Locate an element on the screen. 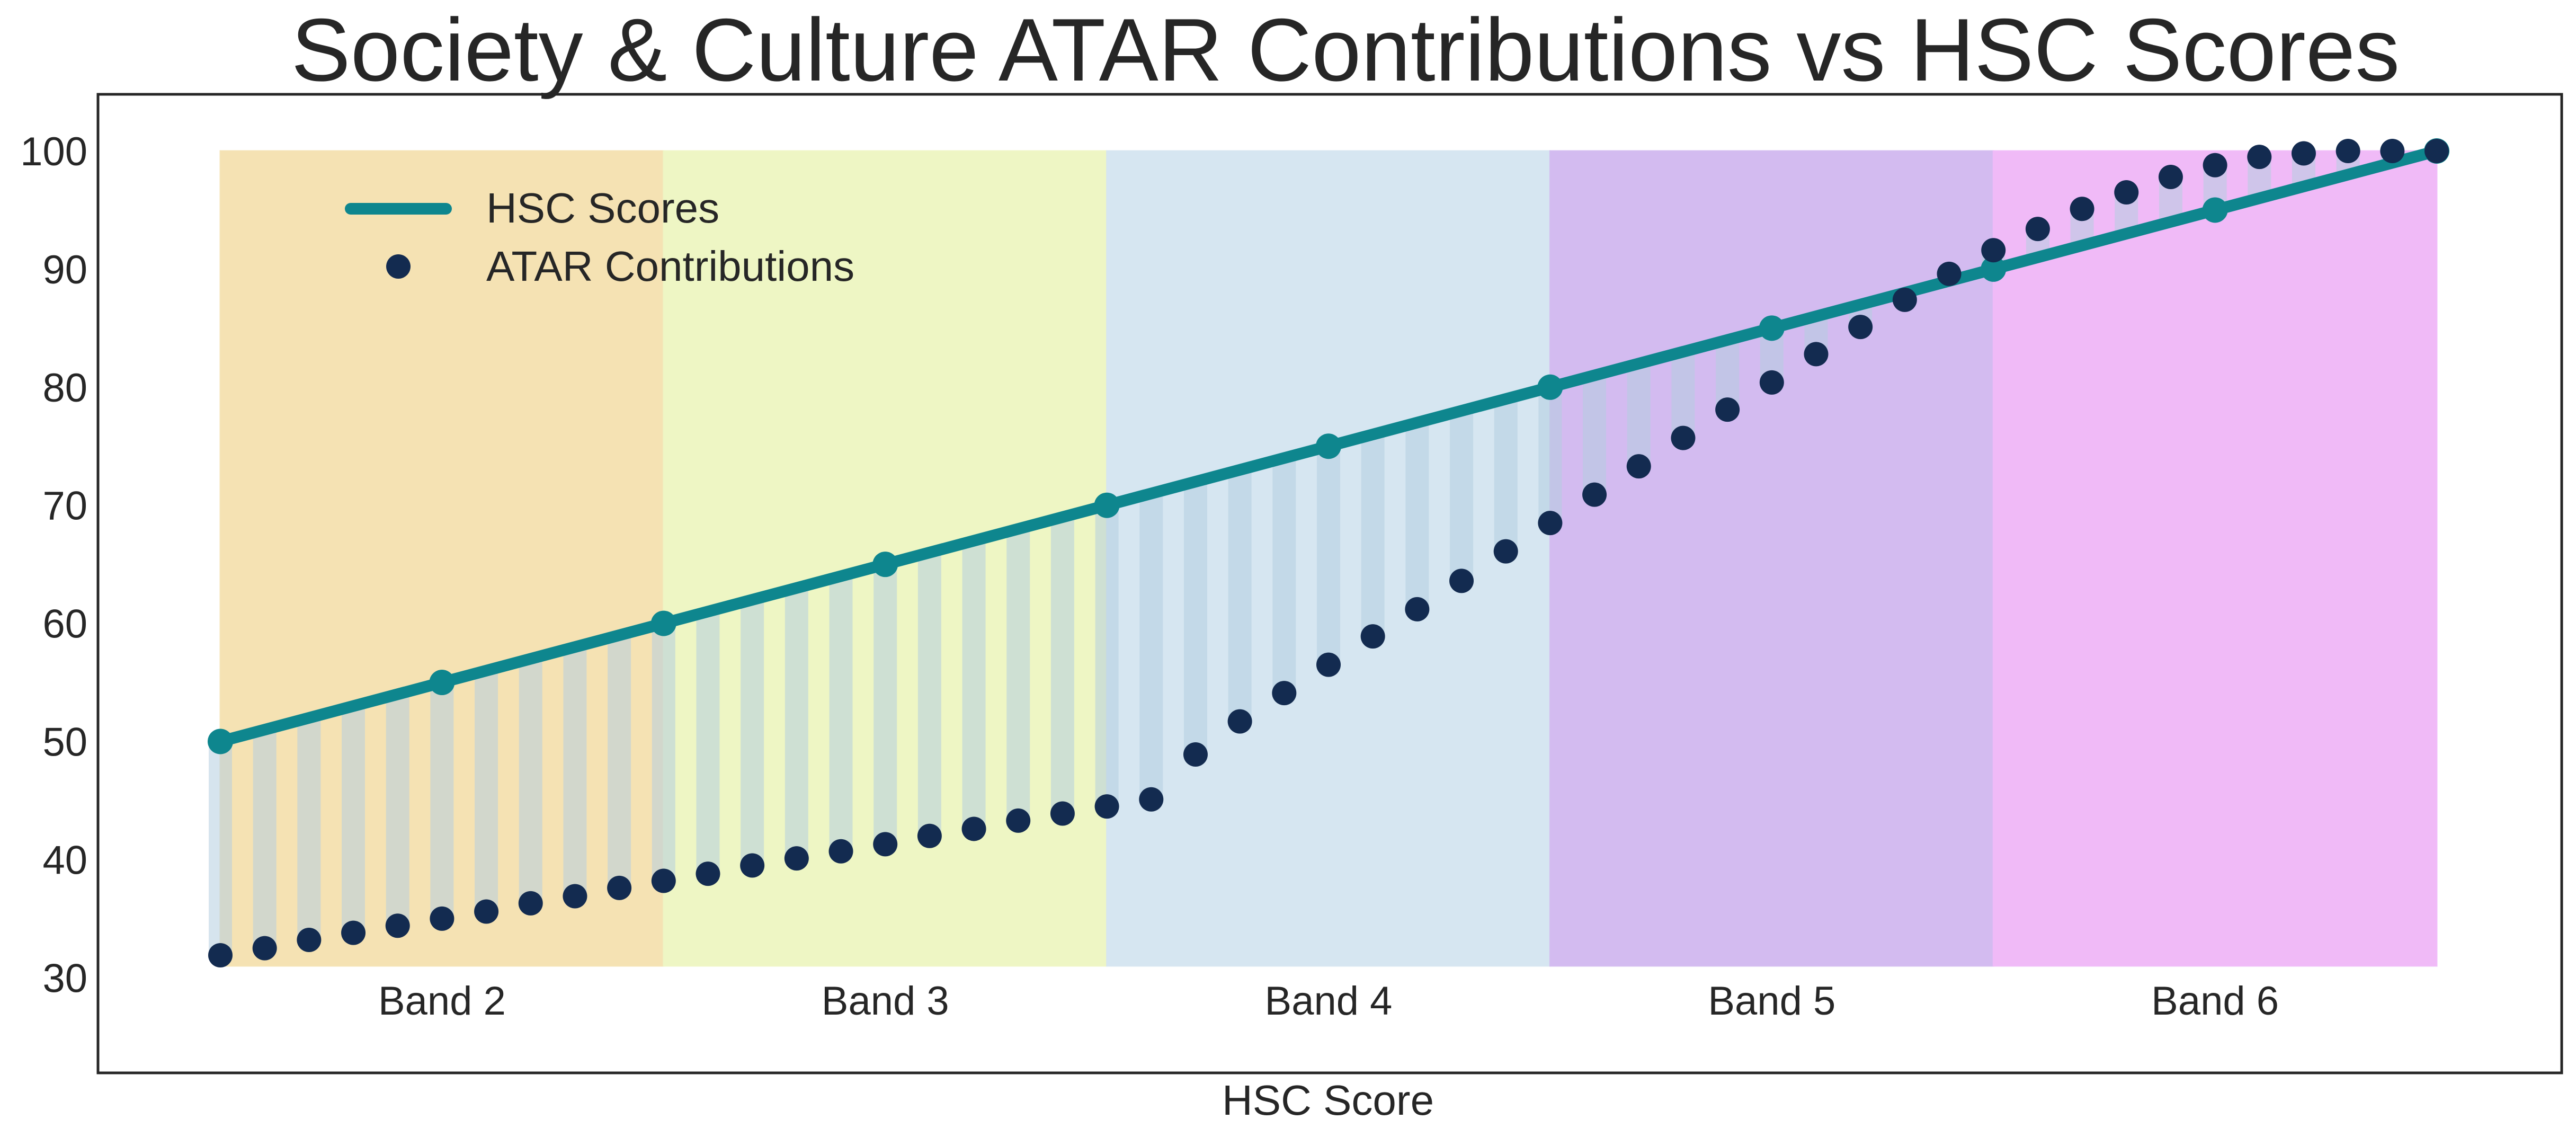  y-tick-label: 30 is located at coordinates (64, 978).